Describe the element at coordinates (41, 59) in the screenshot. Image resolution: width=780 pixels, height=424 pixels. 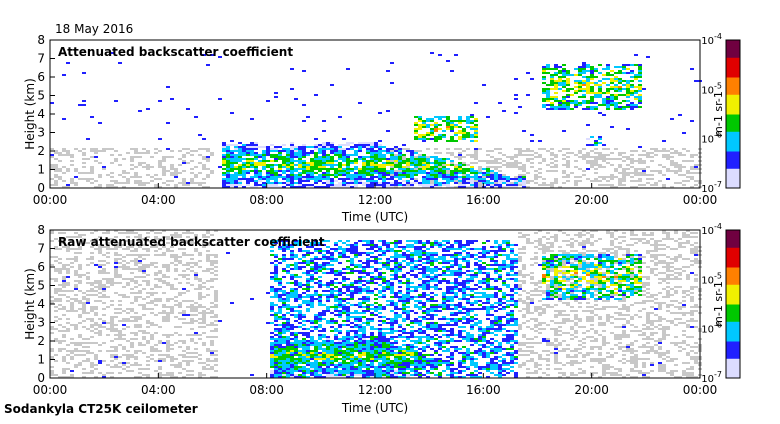
I see `y-tick-label: 7` at that location.